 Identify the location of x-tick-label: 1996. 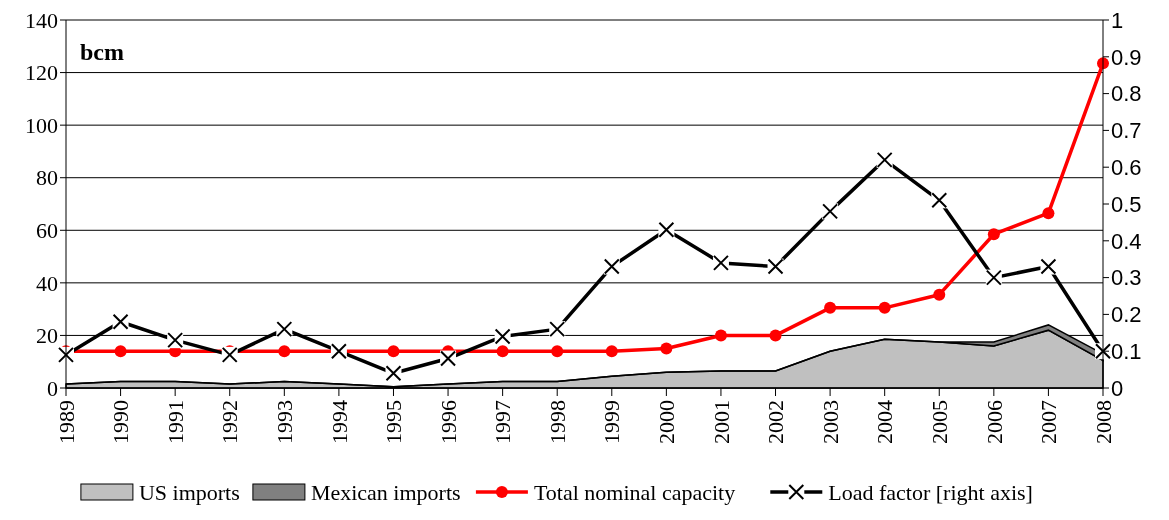
(448, 422).